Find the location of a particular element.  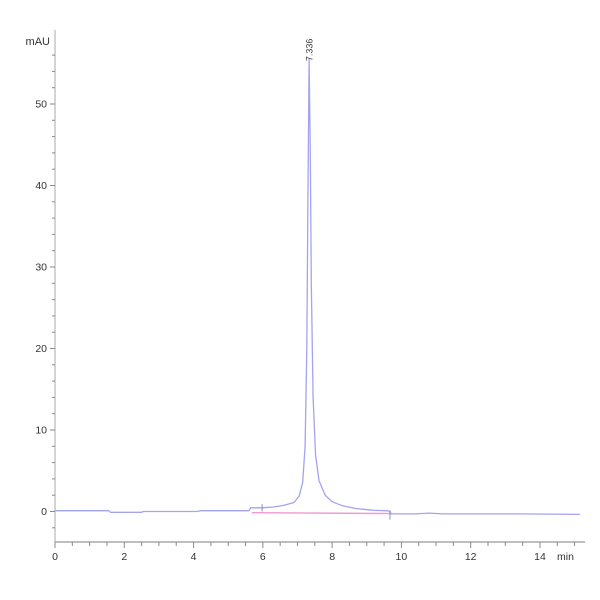

x-tick-label: 4 is located at coordinates (194, 557).